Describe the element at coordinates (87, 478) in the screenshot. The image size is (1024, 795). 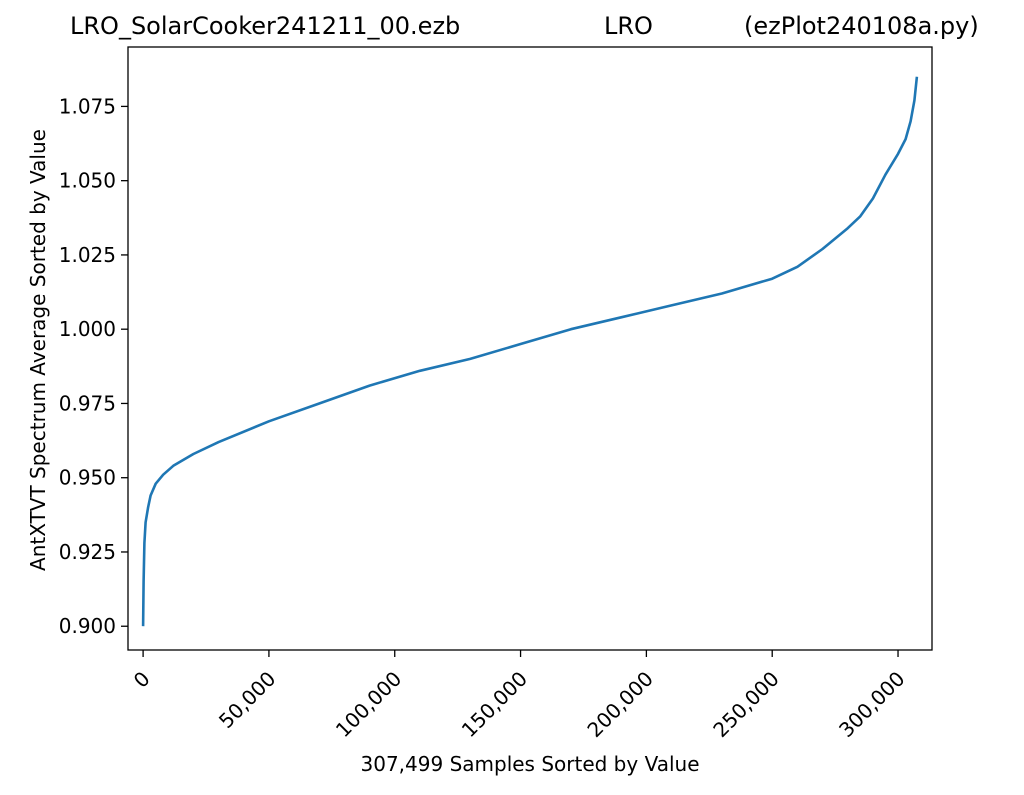
I see `y-tick-label: 0.950` at that location.